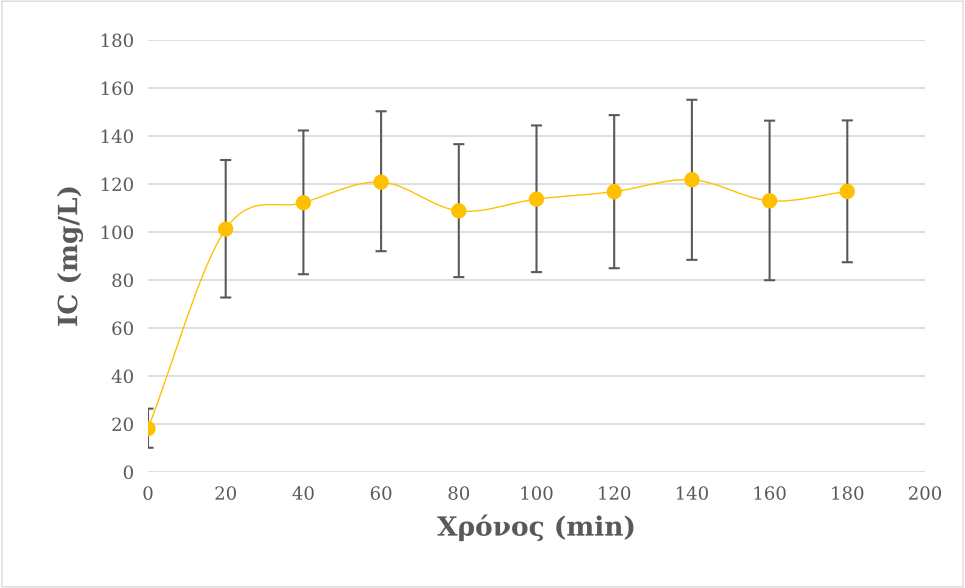 The height and width of the screenshot is (588, 965). What do you see at coordinates (848, 493) in the screenshot?
I see `x-tick-label: 180` at bounding box center [848, 493].